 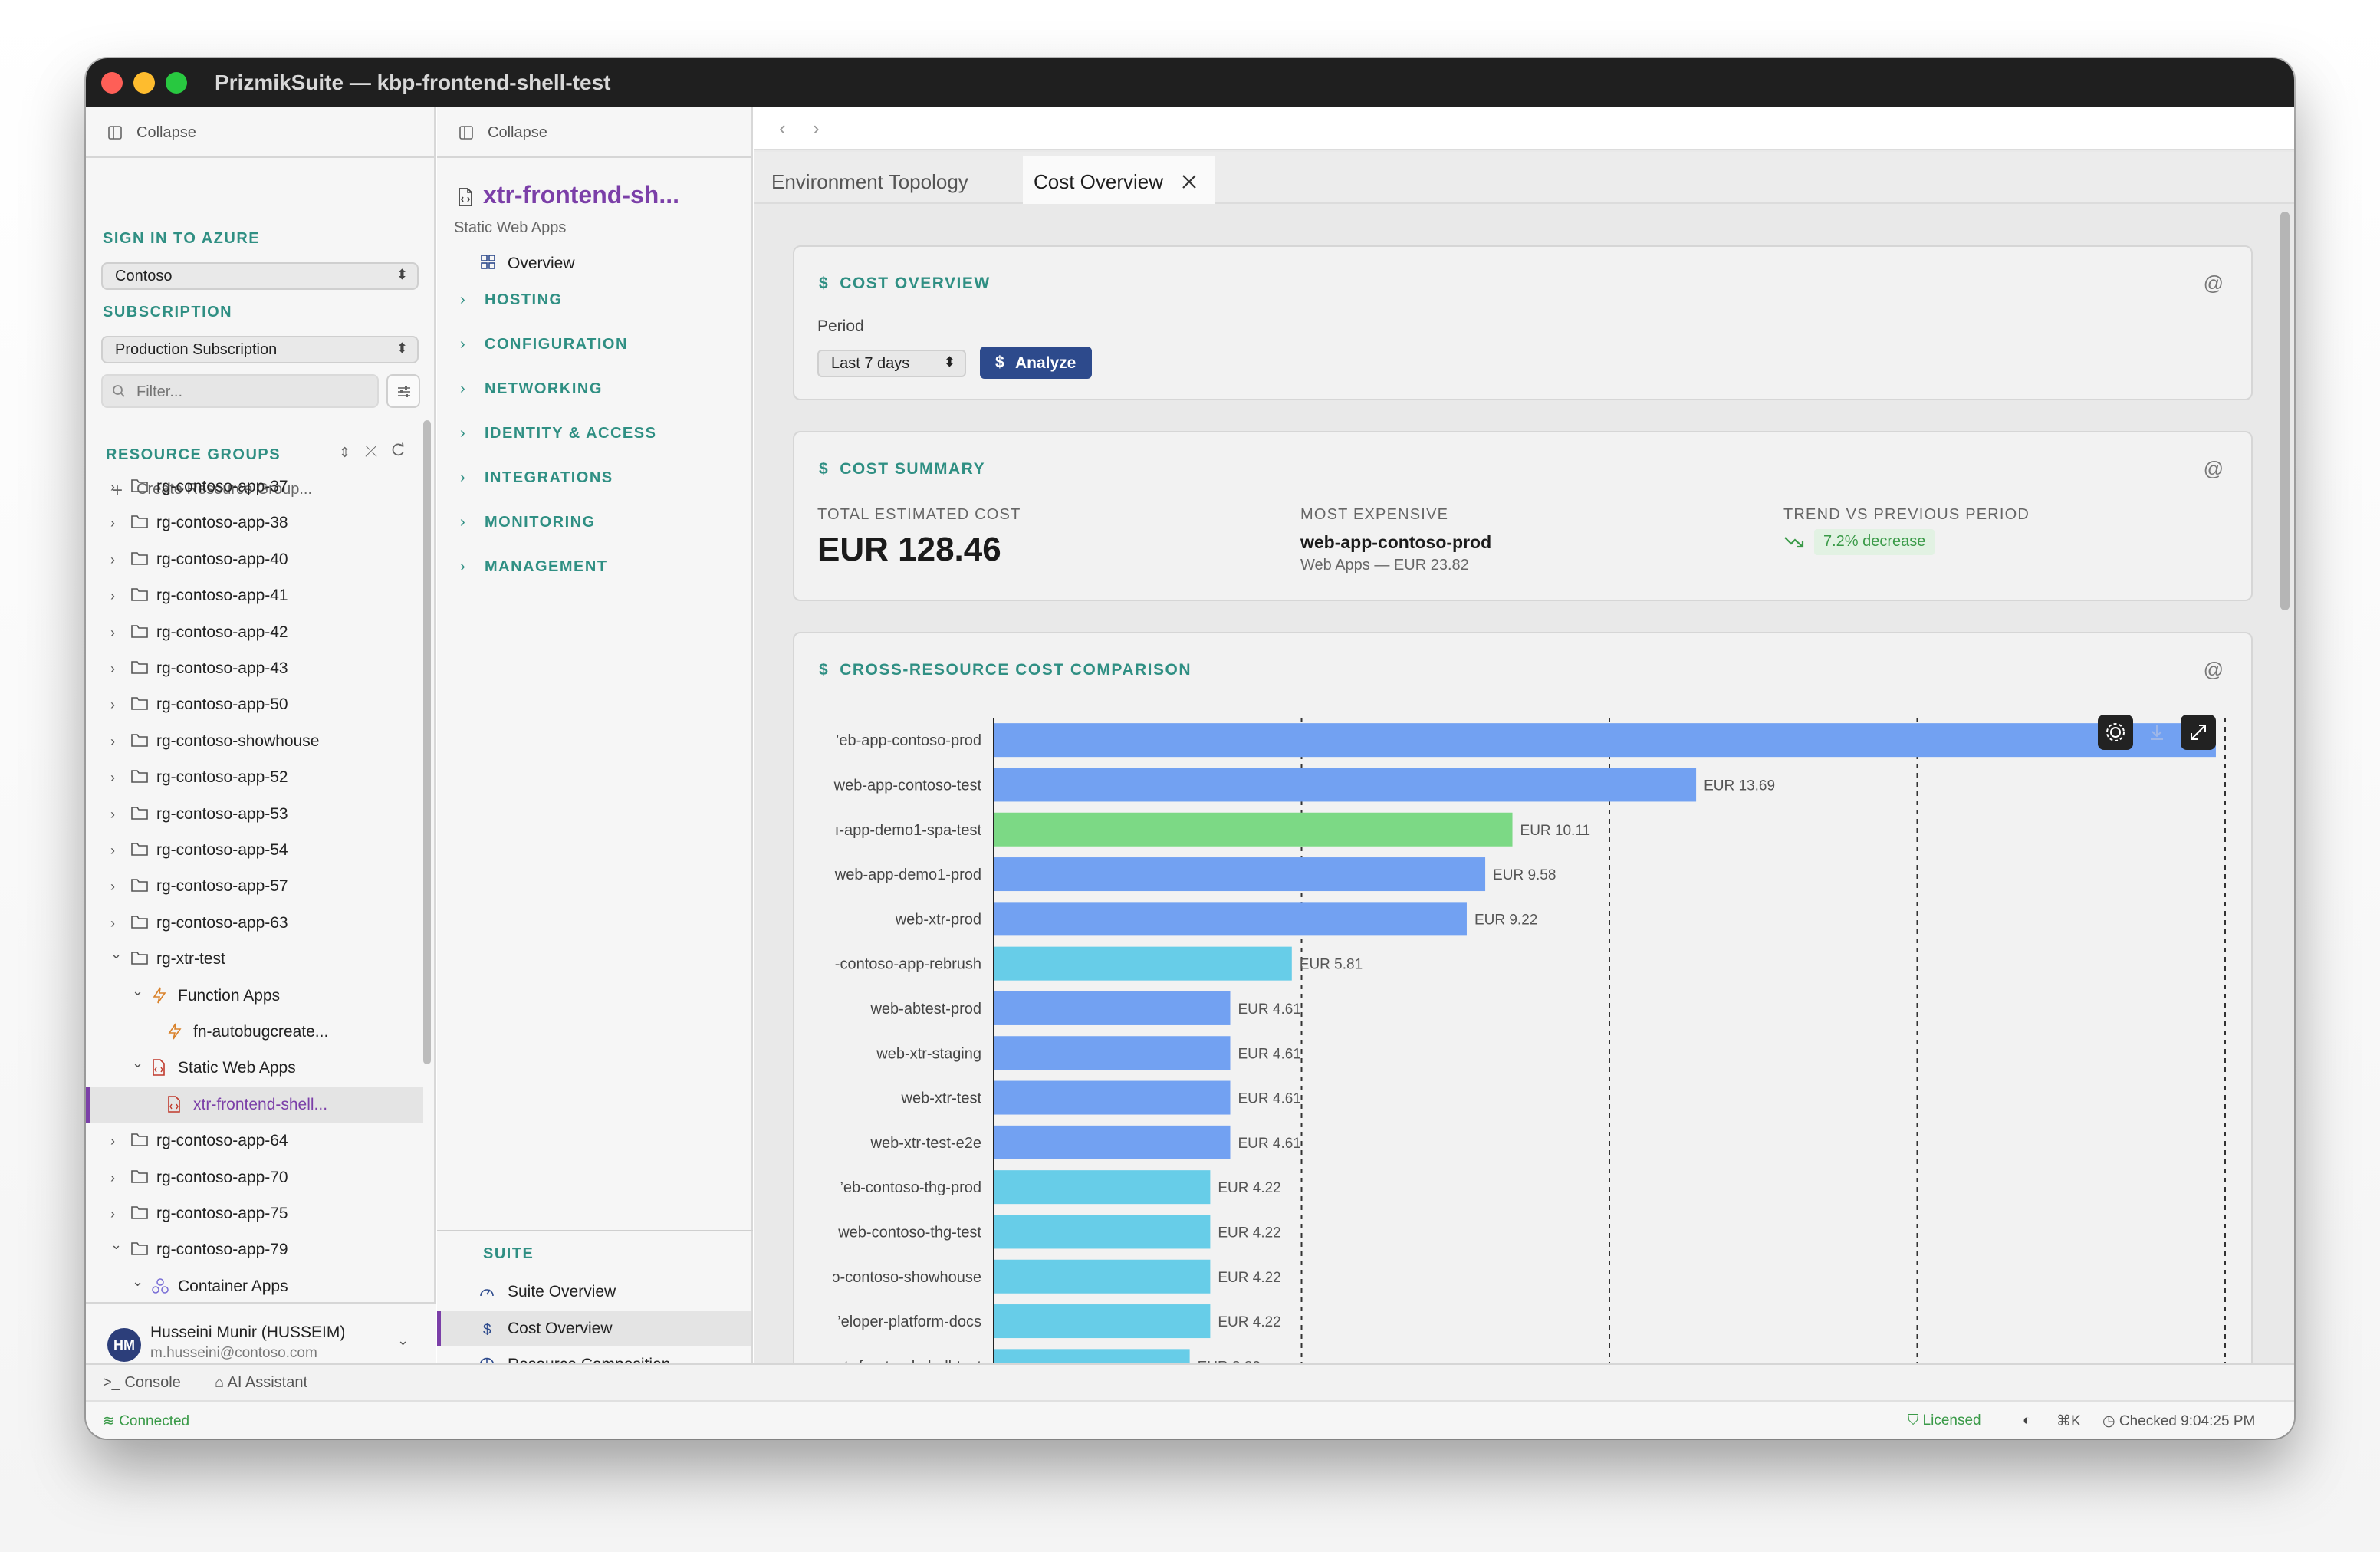 I want to click on subscription-value: Production Subscription, so click(x=196, y=349).